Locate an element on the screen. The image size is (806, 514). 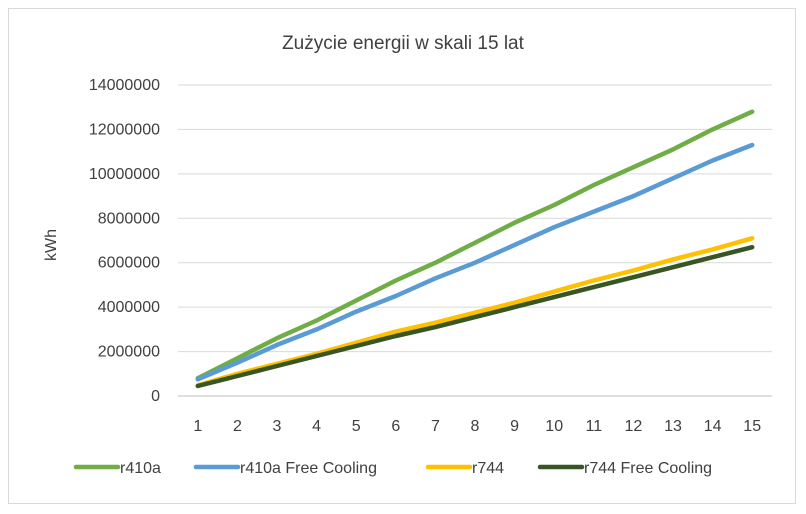
legend-label: r744 is located at coordinates (488, 468).